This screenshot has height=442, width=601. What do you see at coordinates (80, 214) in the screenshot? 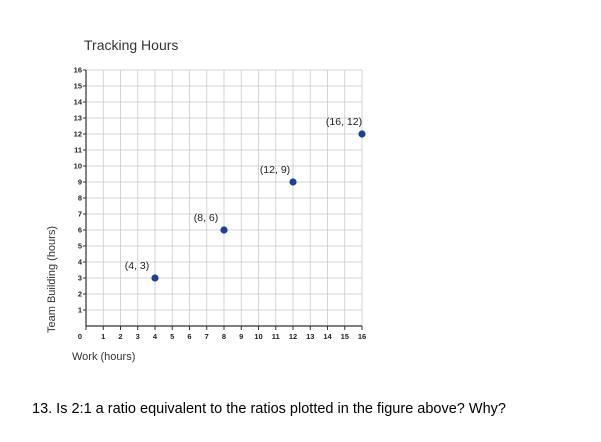
I see `y-tick-label: 7` at bounding box center [80, 214].